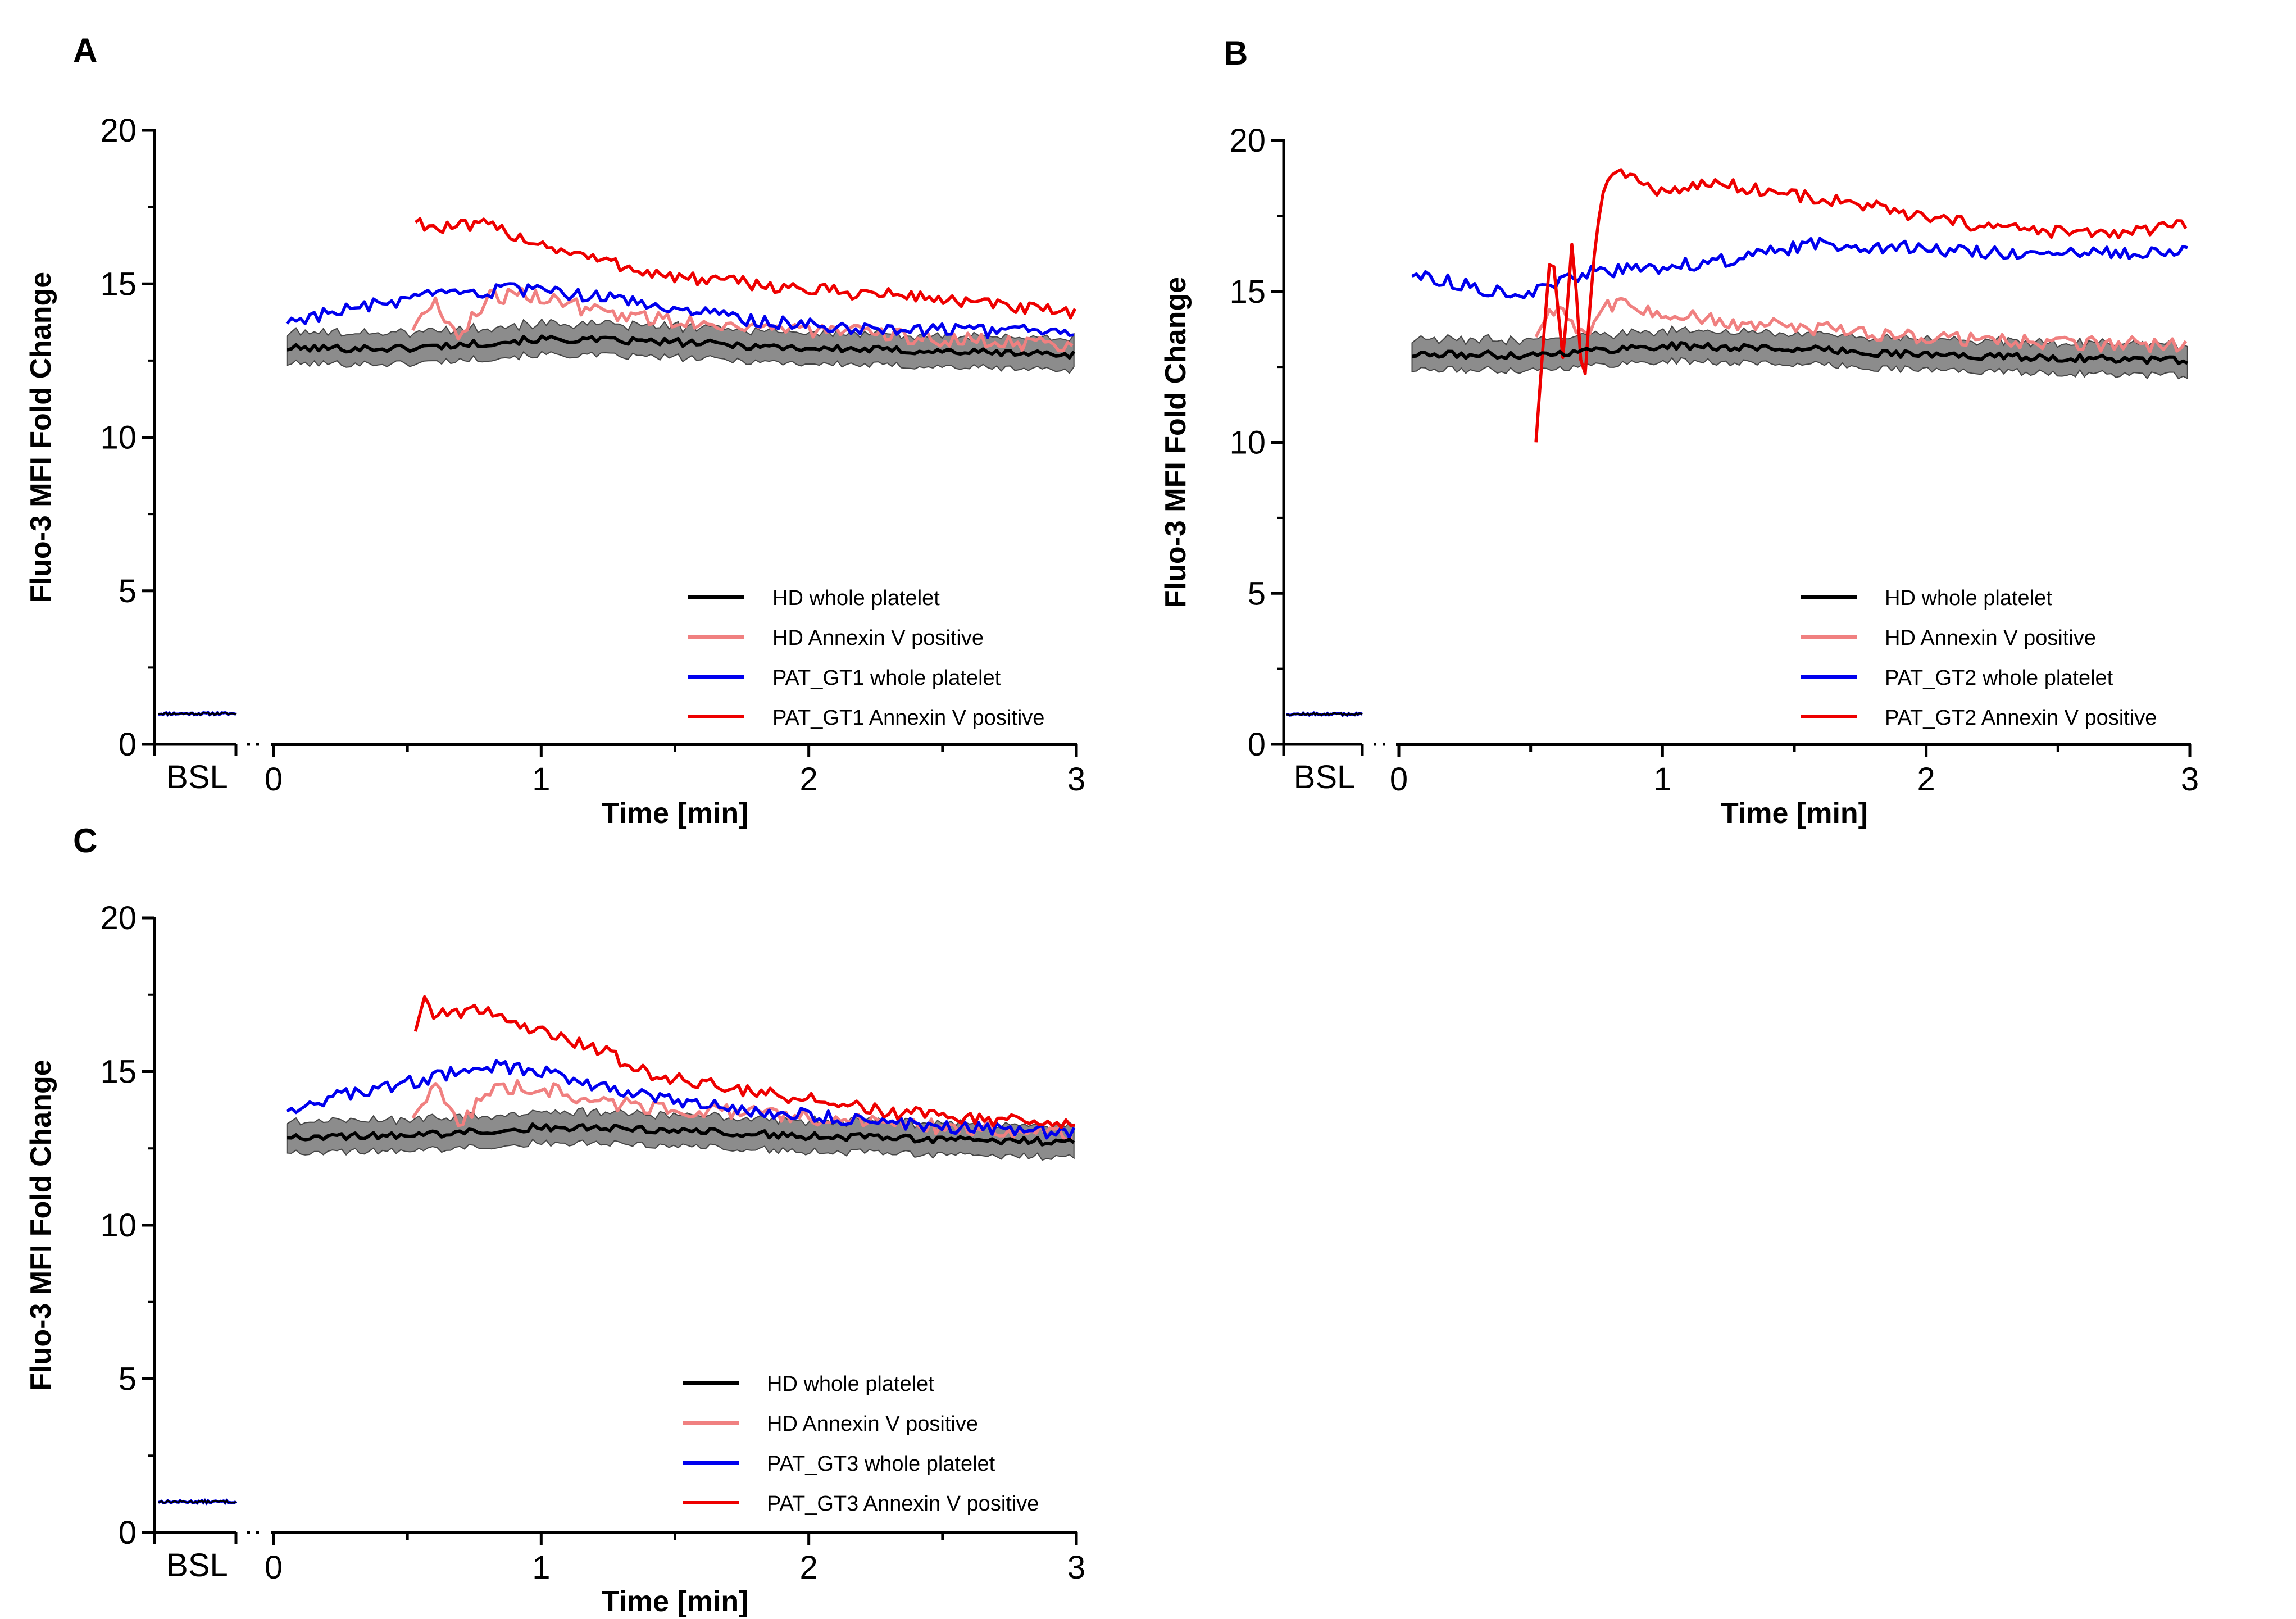 This screenshot has width=2296, height=1619. Describe the element at coordinates (886, 678) in the screenshot. I see `legend-entry: PAT_GT1 whole platelet` at that location.